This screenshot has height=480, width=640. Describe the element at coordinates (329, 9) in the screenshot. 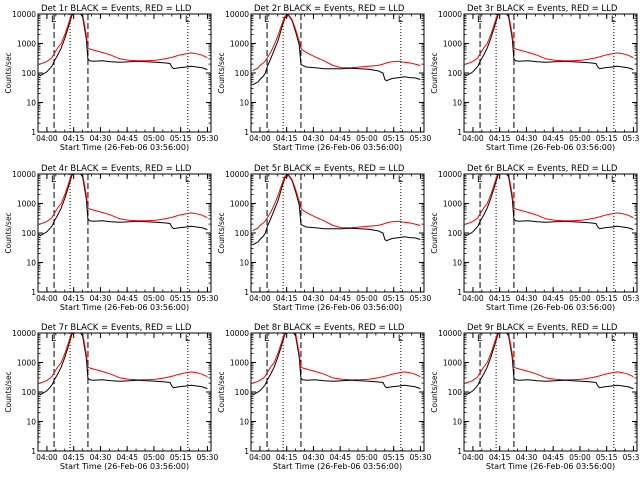

I see `chart-title: Det 2r BLACK = Events, RED = LLD` at that location.